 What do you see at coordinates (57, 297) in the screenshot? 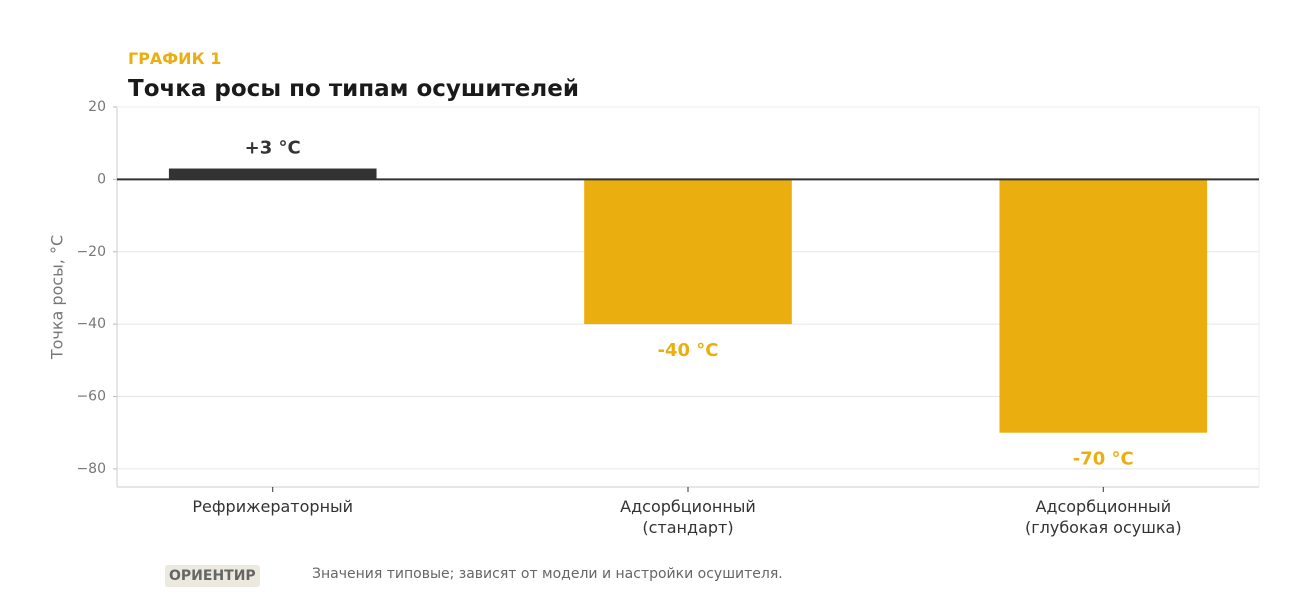
I see `y-axis-label: Точка росы, °C` at bounding box center [57, 297].